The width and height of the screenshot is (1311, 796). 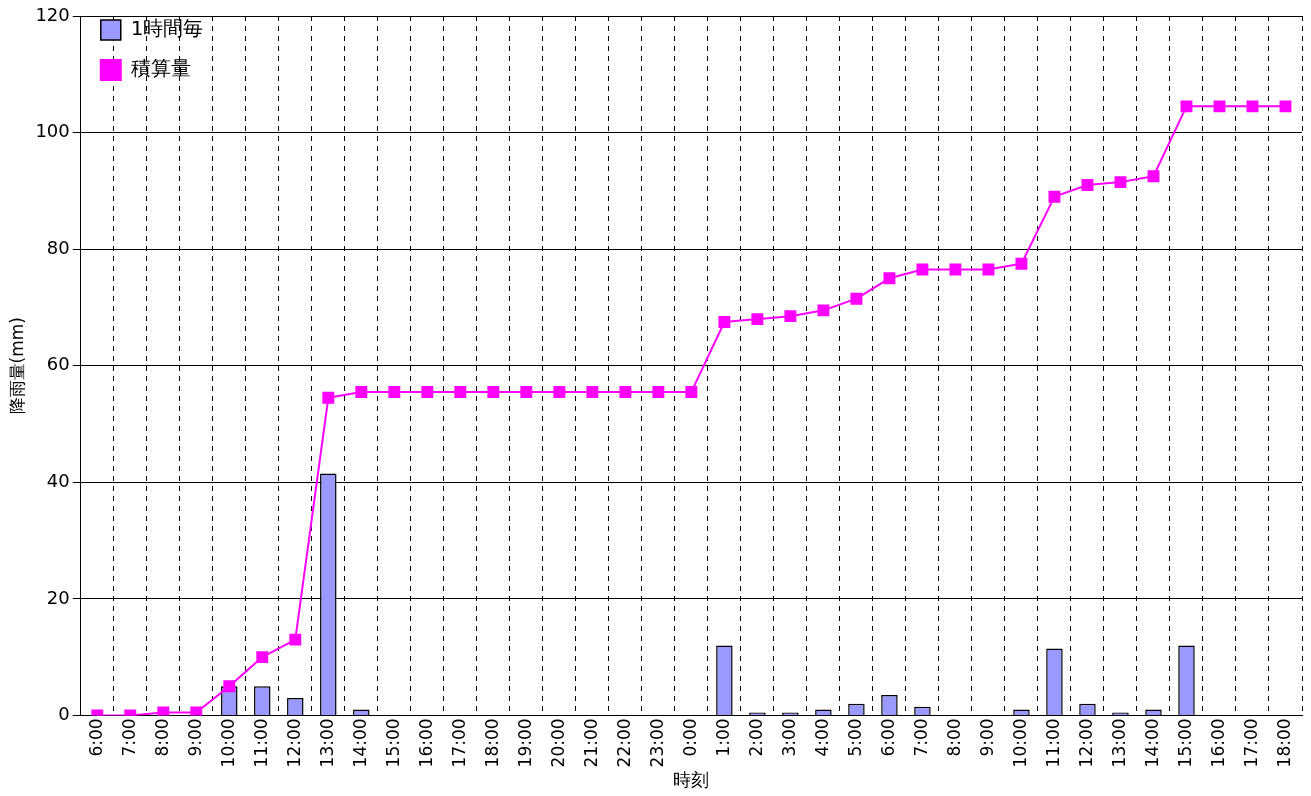 What do you see at coordinates (167, 28) in the screenshot?
I see `legend-label: 1時間毎` at bounding box center [167, 28].